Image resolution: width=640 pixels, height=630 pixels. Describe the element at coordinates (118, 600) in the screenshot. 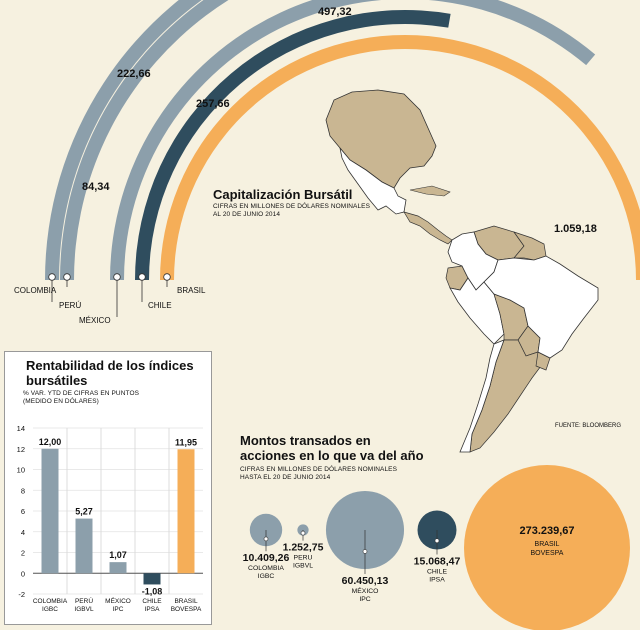

I see `rent-category-label: MÉXICO` at that location.